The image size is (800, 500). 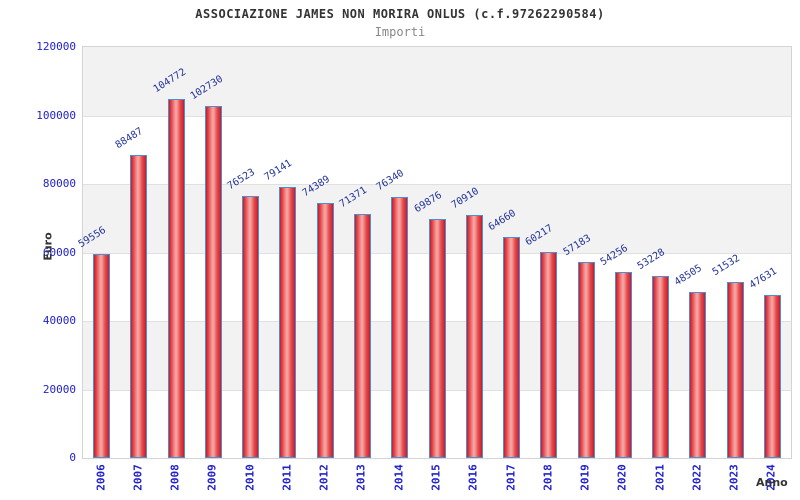 I want to click on y-tick-label-100000: 100000, so click(x=56, y=115).